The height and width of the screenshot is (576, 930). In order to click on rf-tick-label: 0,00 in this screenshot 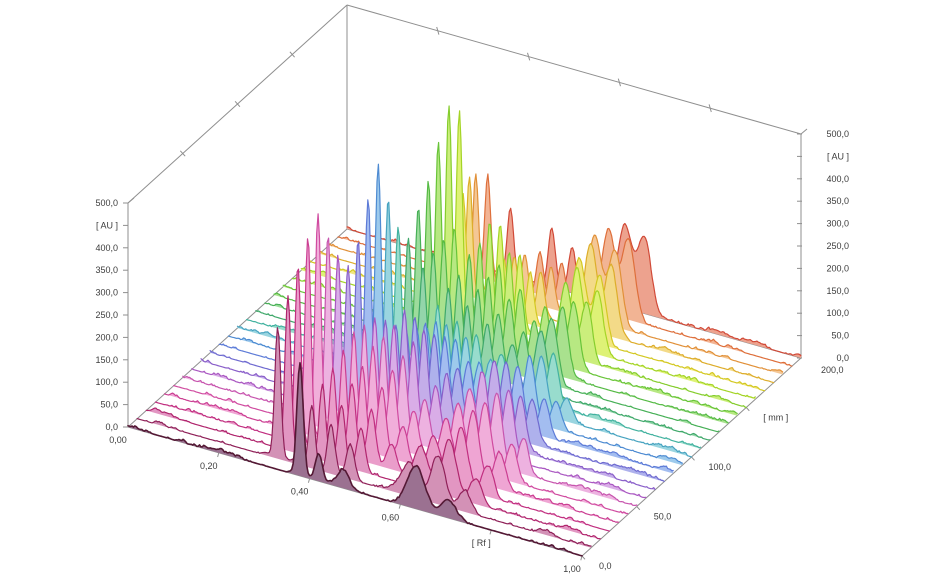, I will do `click(118, 440)`.